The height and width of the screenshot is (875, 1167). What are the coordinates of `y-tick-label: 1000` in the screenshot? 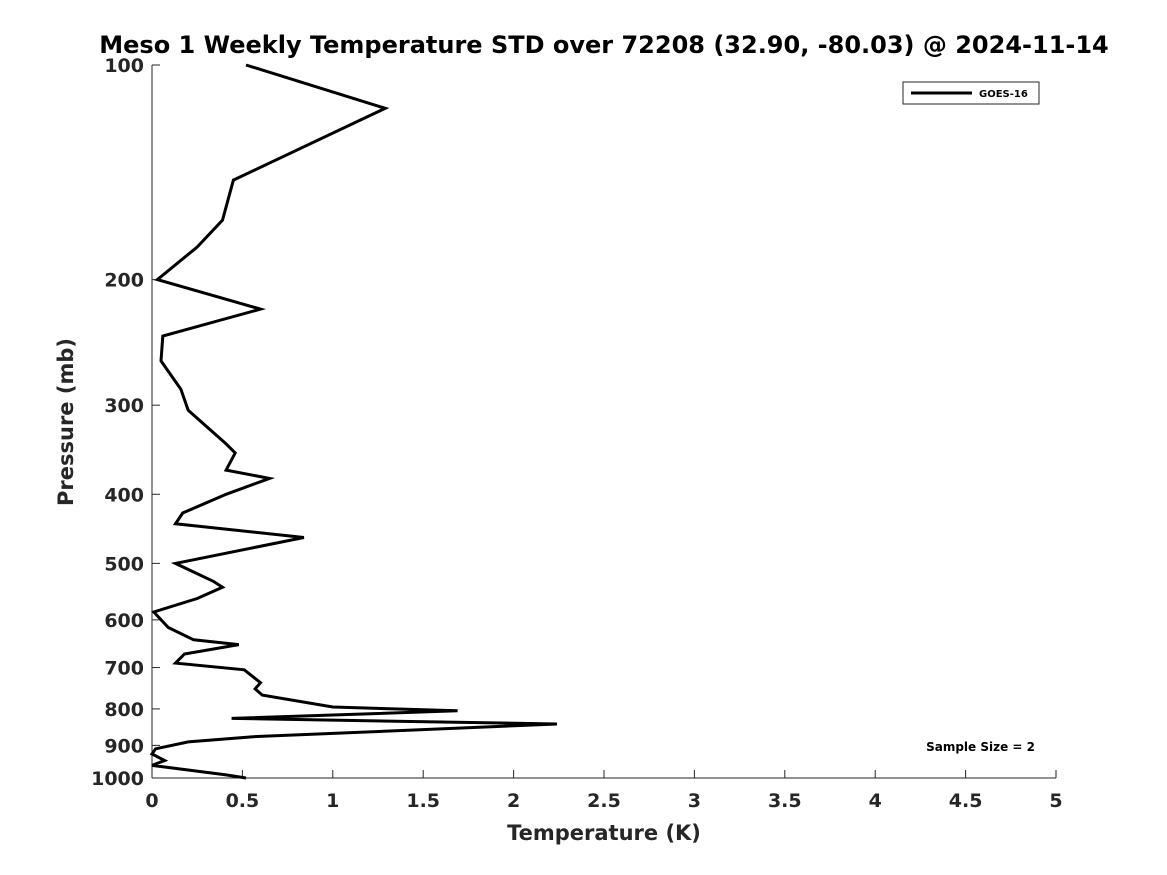 It's located at (117, 779).